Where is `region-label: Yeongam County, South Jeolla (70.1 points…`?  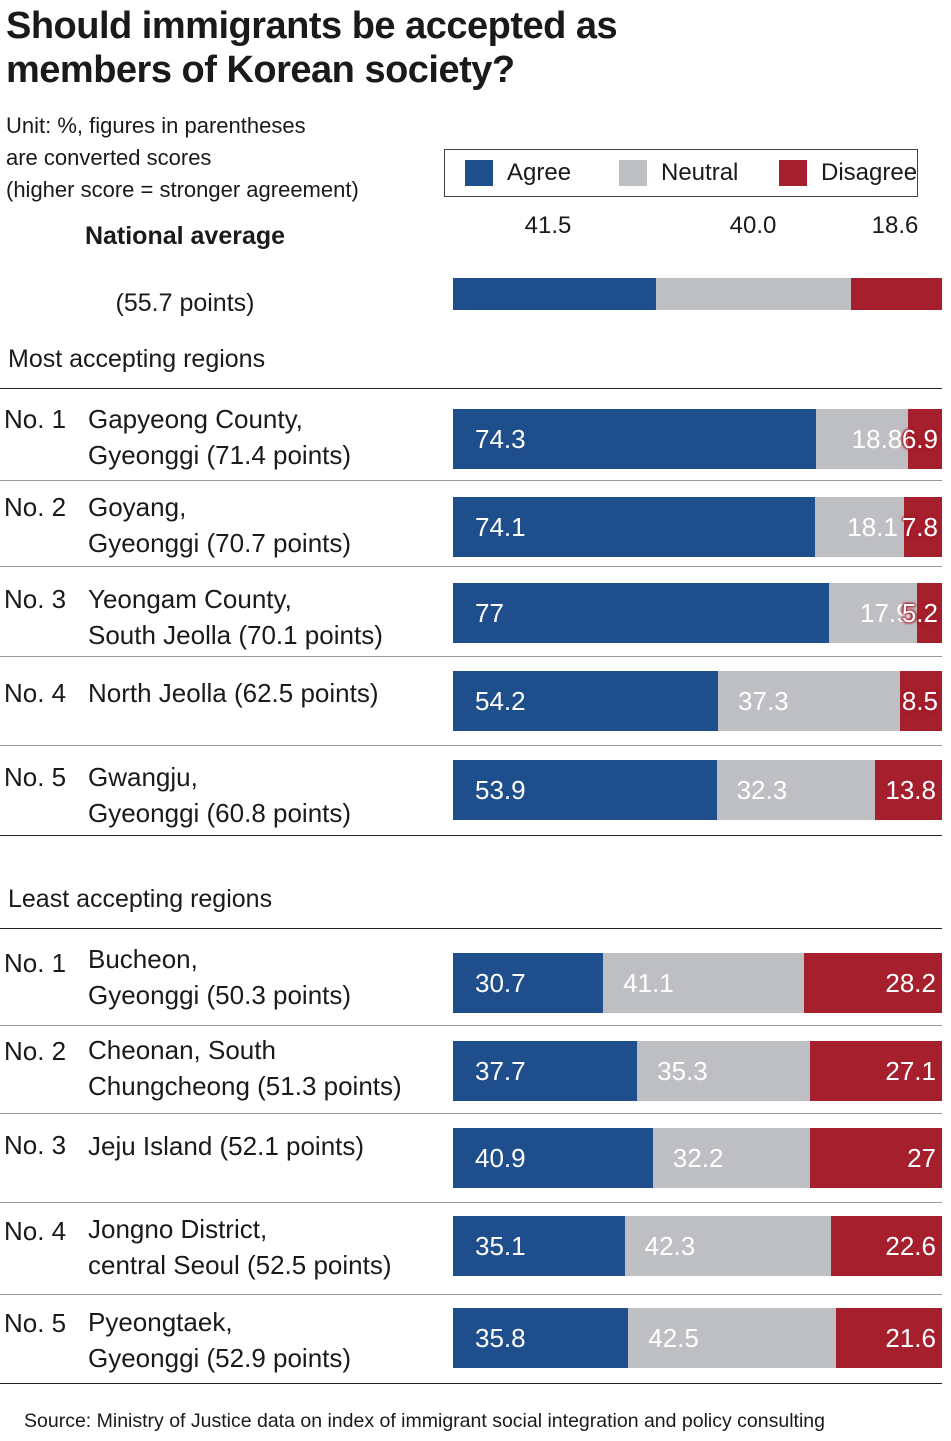 region-label: Yeongam County, South Jeolla (70.1 points… is located at coordinates (268, 617).